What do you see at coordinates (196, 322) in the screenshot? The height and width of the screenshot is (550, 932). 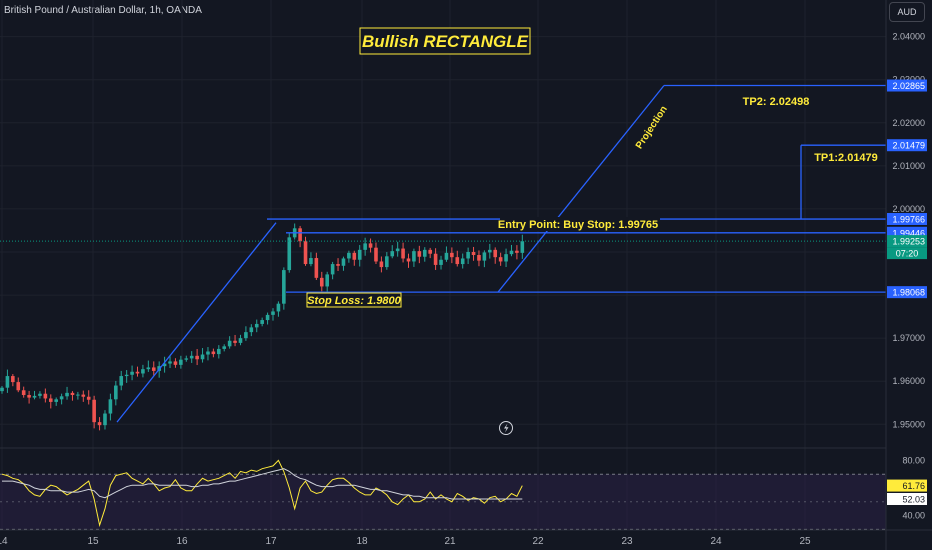 I see `flagpole-line` at bounding box center [196, 322].